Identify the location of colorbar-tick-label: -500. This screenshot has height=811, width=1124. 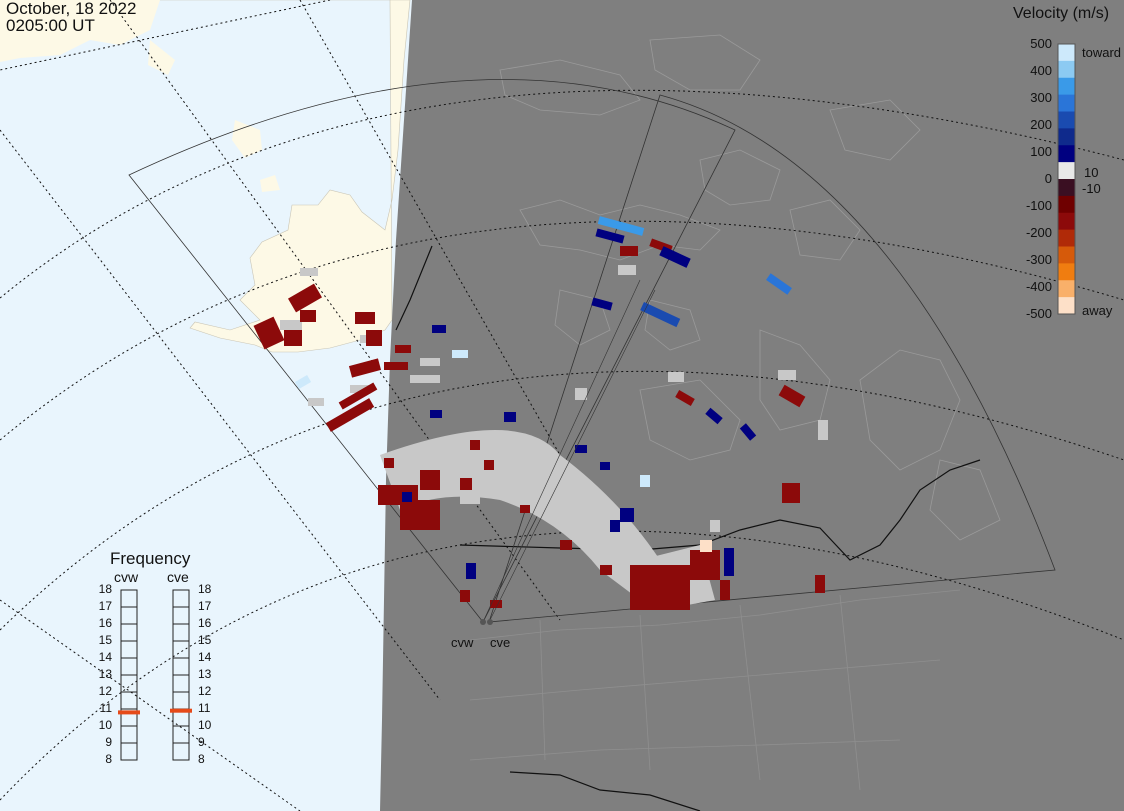
(1038, 313).